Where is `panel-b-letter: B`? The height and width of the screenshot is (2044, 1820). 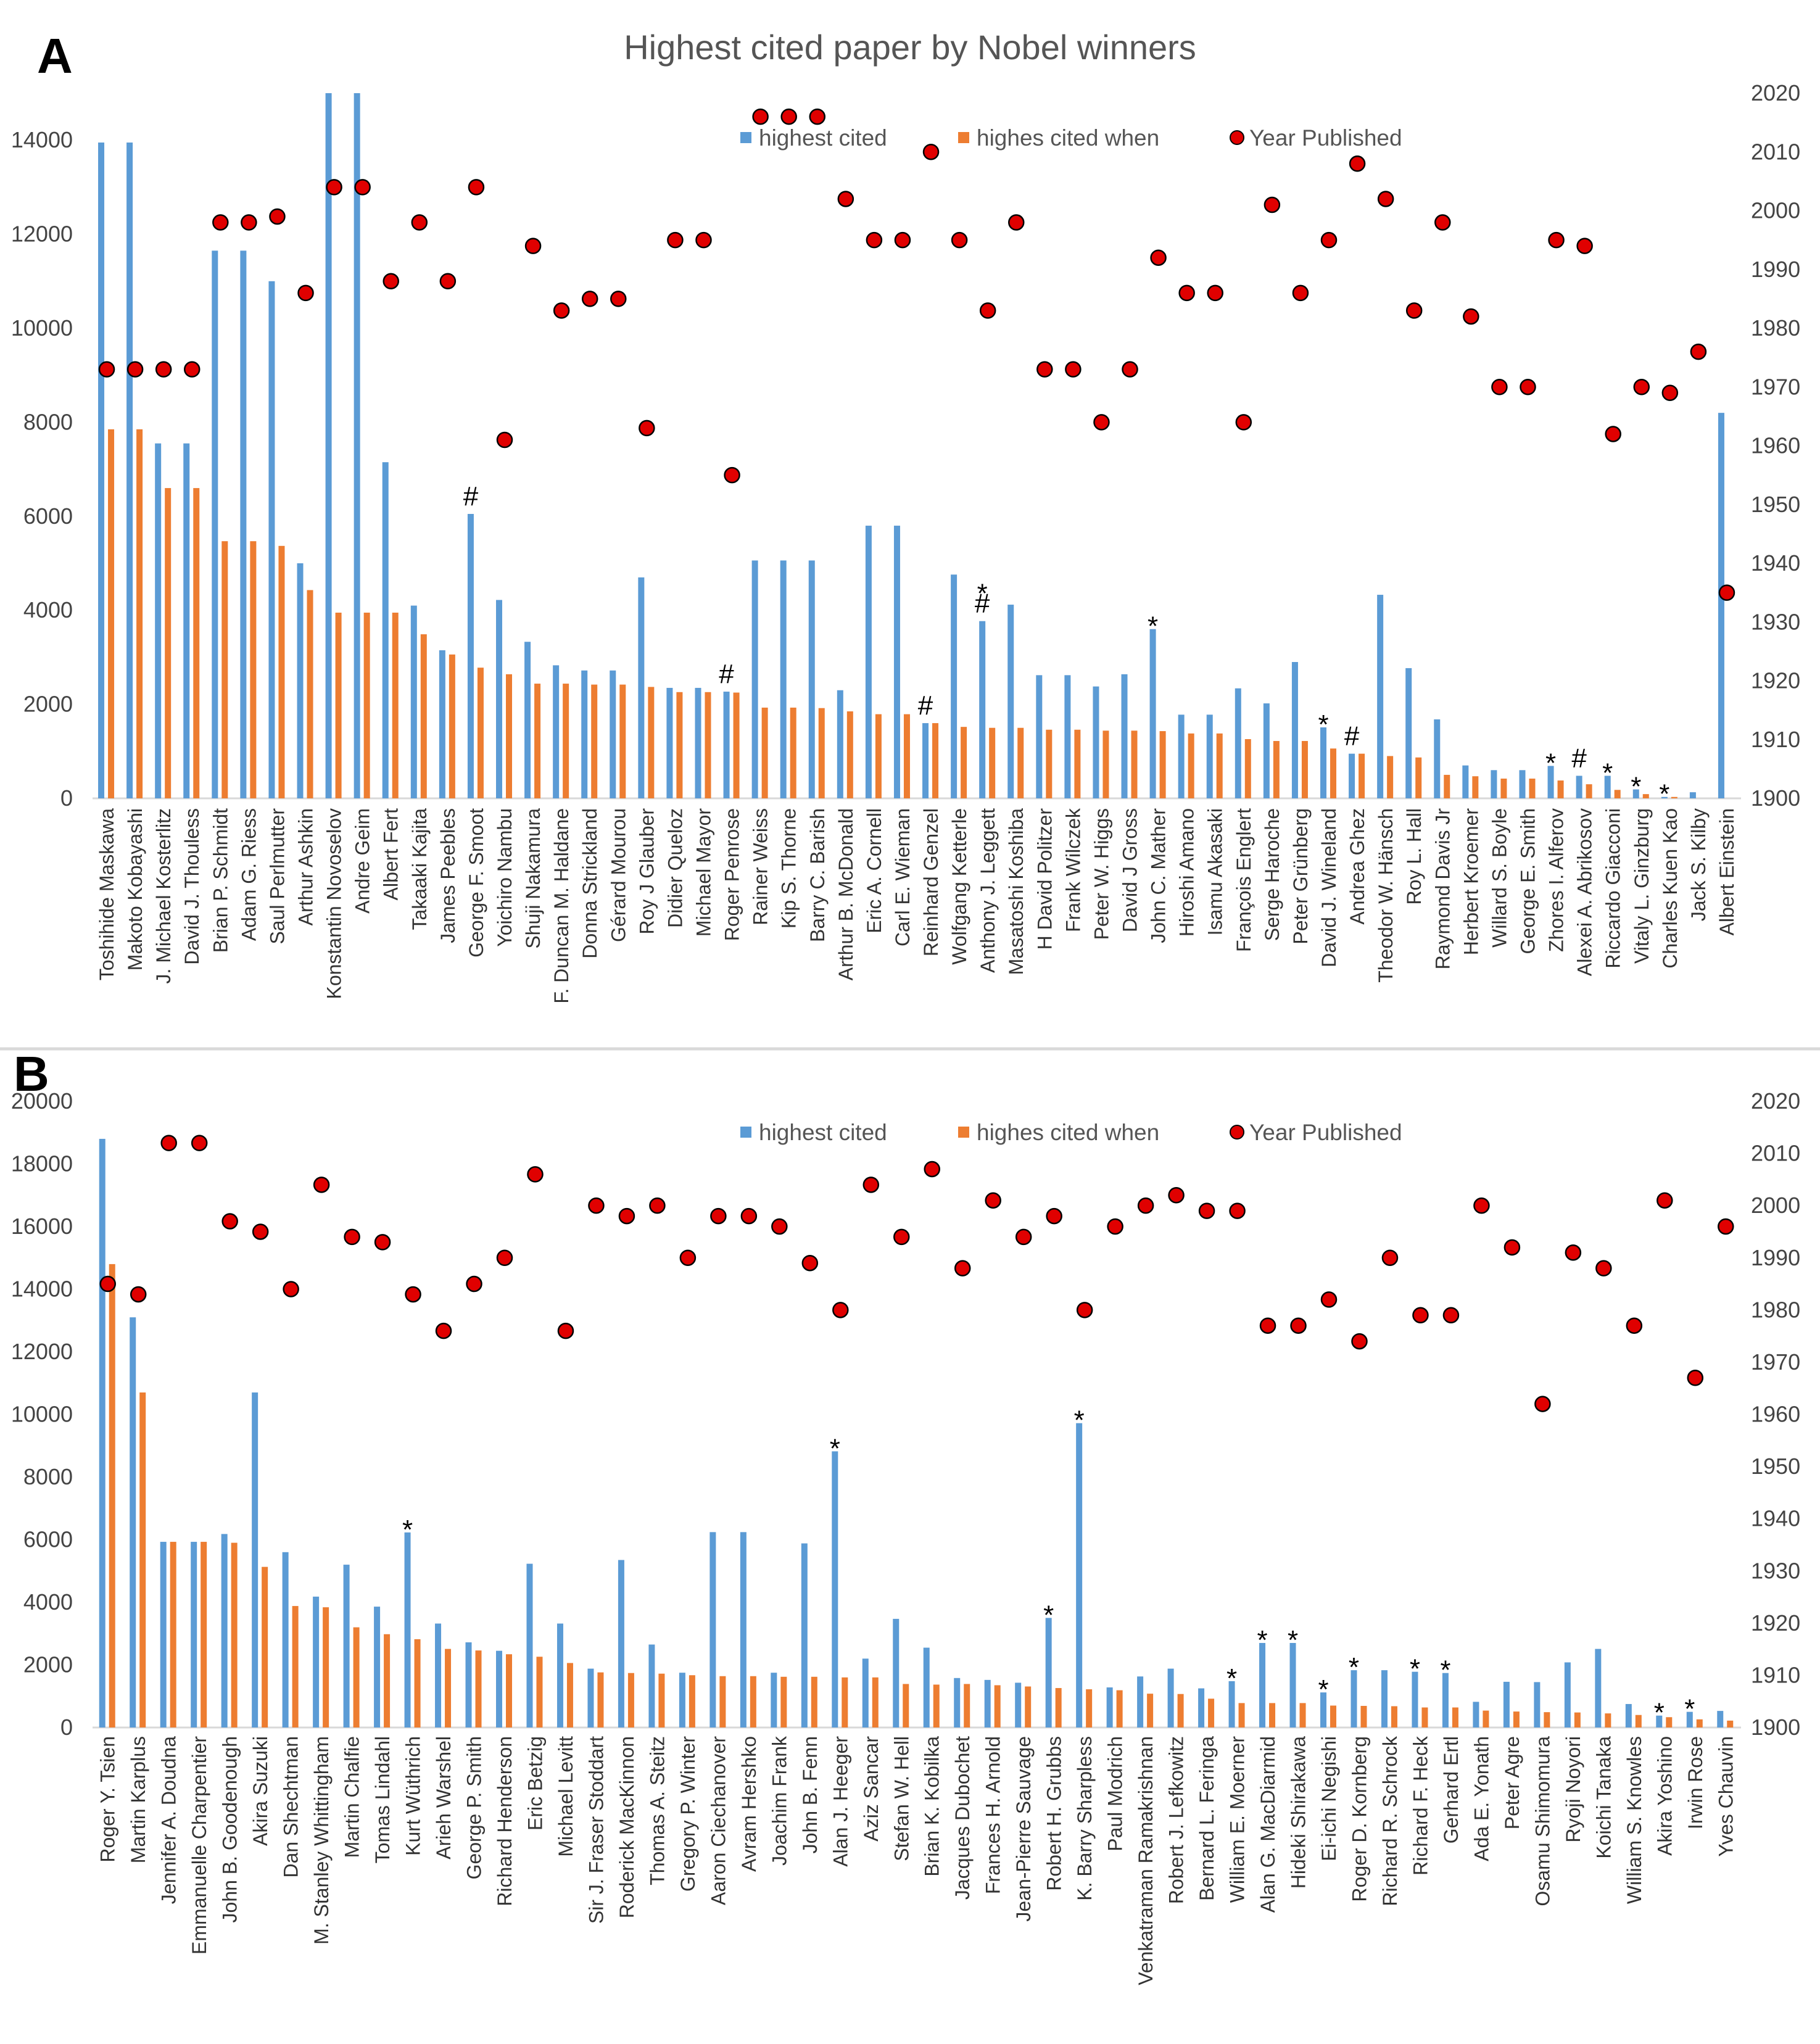
panel-b-letter: B is located at coordinates (31, 1073).